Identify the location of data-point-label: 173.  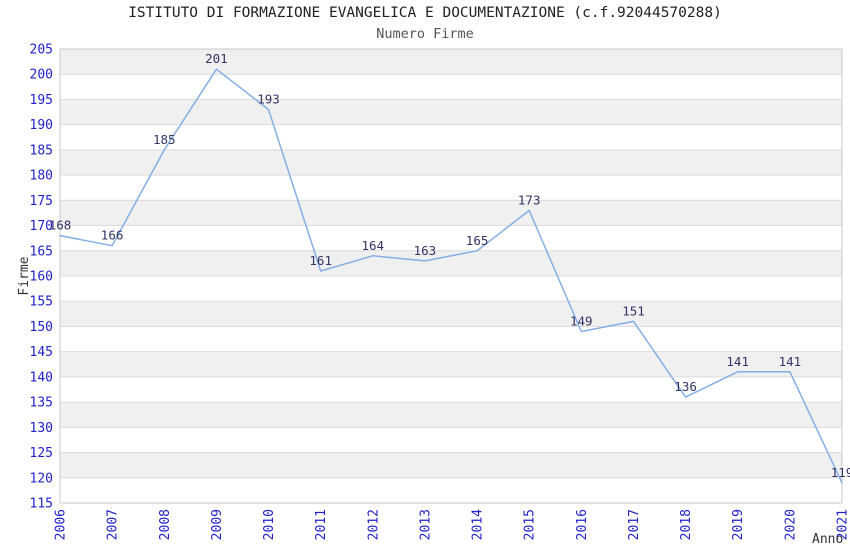
(529, 199).